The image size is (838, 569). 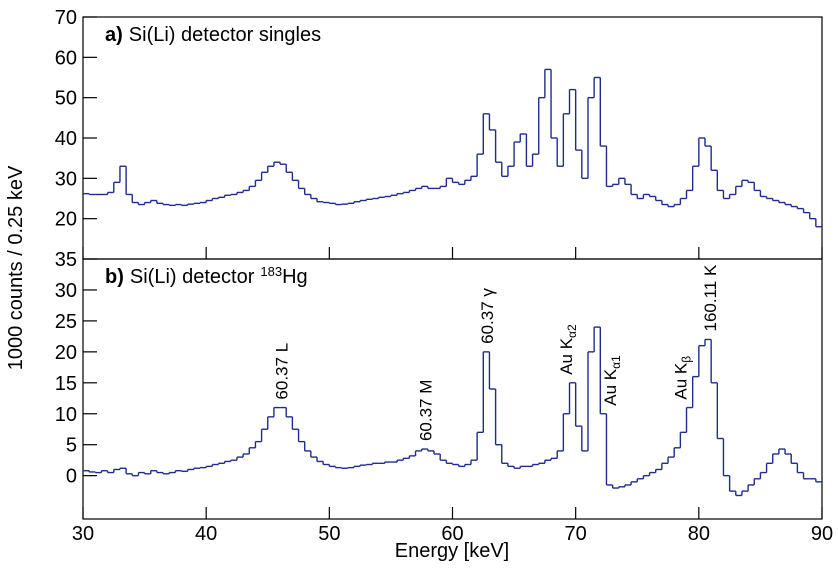 I want to click on x-tick-label: 70, so click(x=576, y=534).